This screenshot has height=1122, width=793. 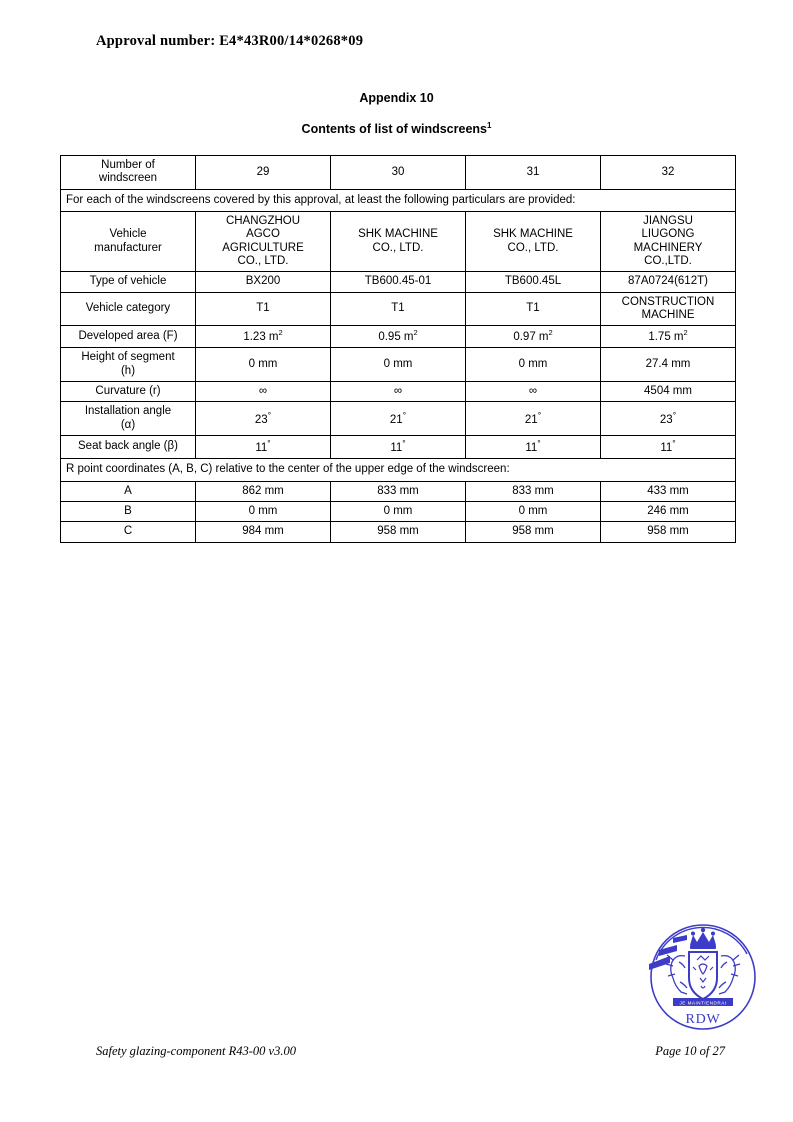 I want to click on shield-icon, so click(x=703, y=976).